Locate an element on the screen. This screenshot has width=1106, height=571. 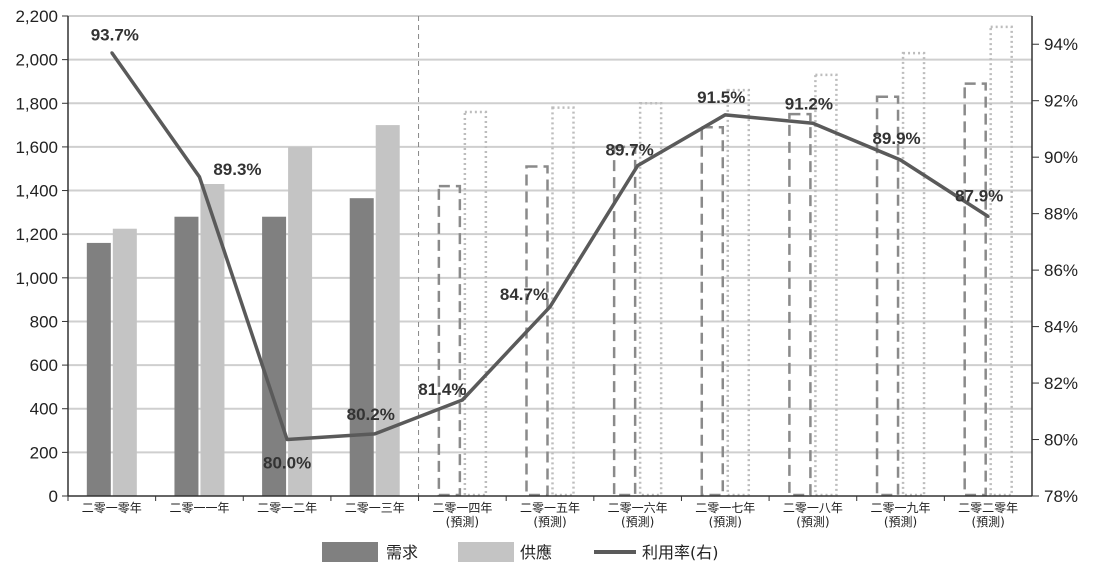
legend-demand-swatch is located at coordinates (350, 552).